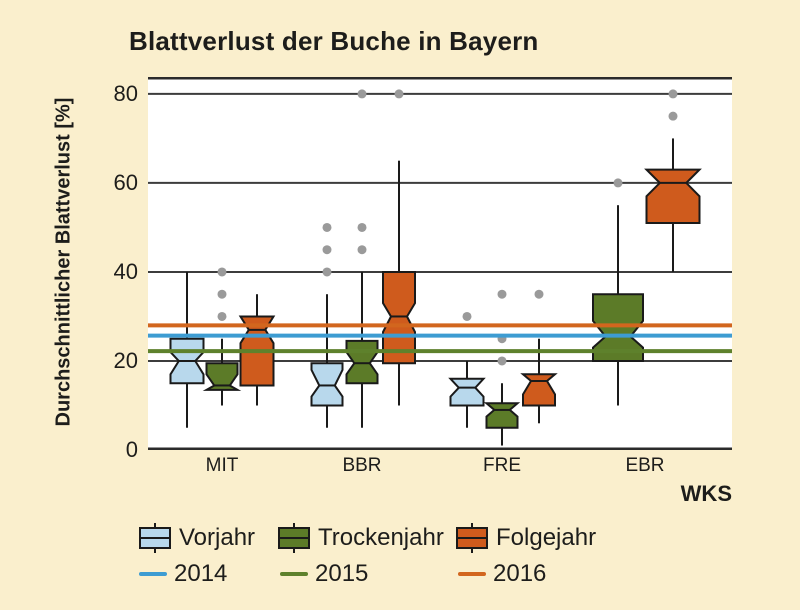  What do you see at coordinates (222, 465) in the screenshot?
I see `x-category-label: MIT` at bounding box center [222, 465].